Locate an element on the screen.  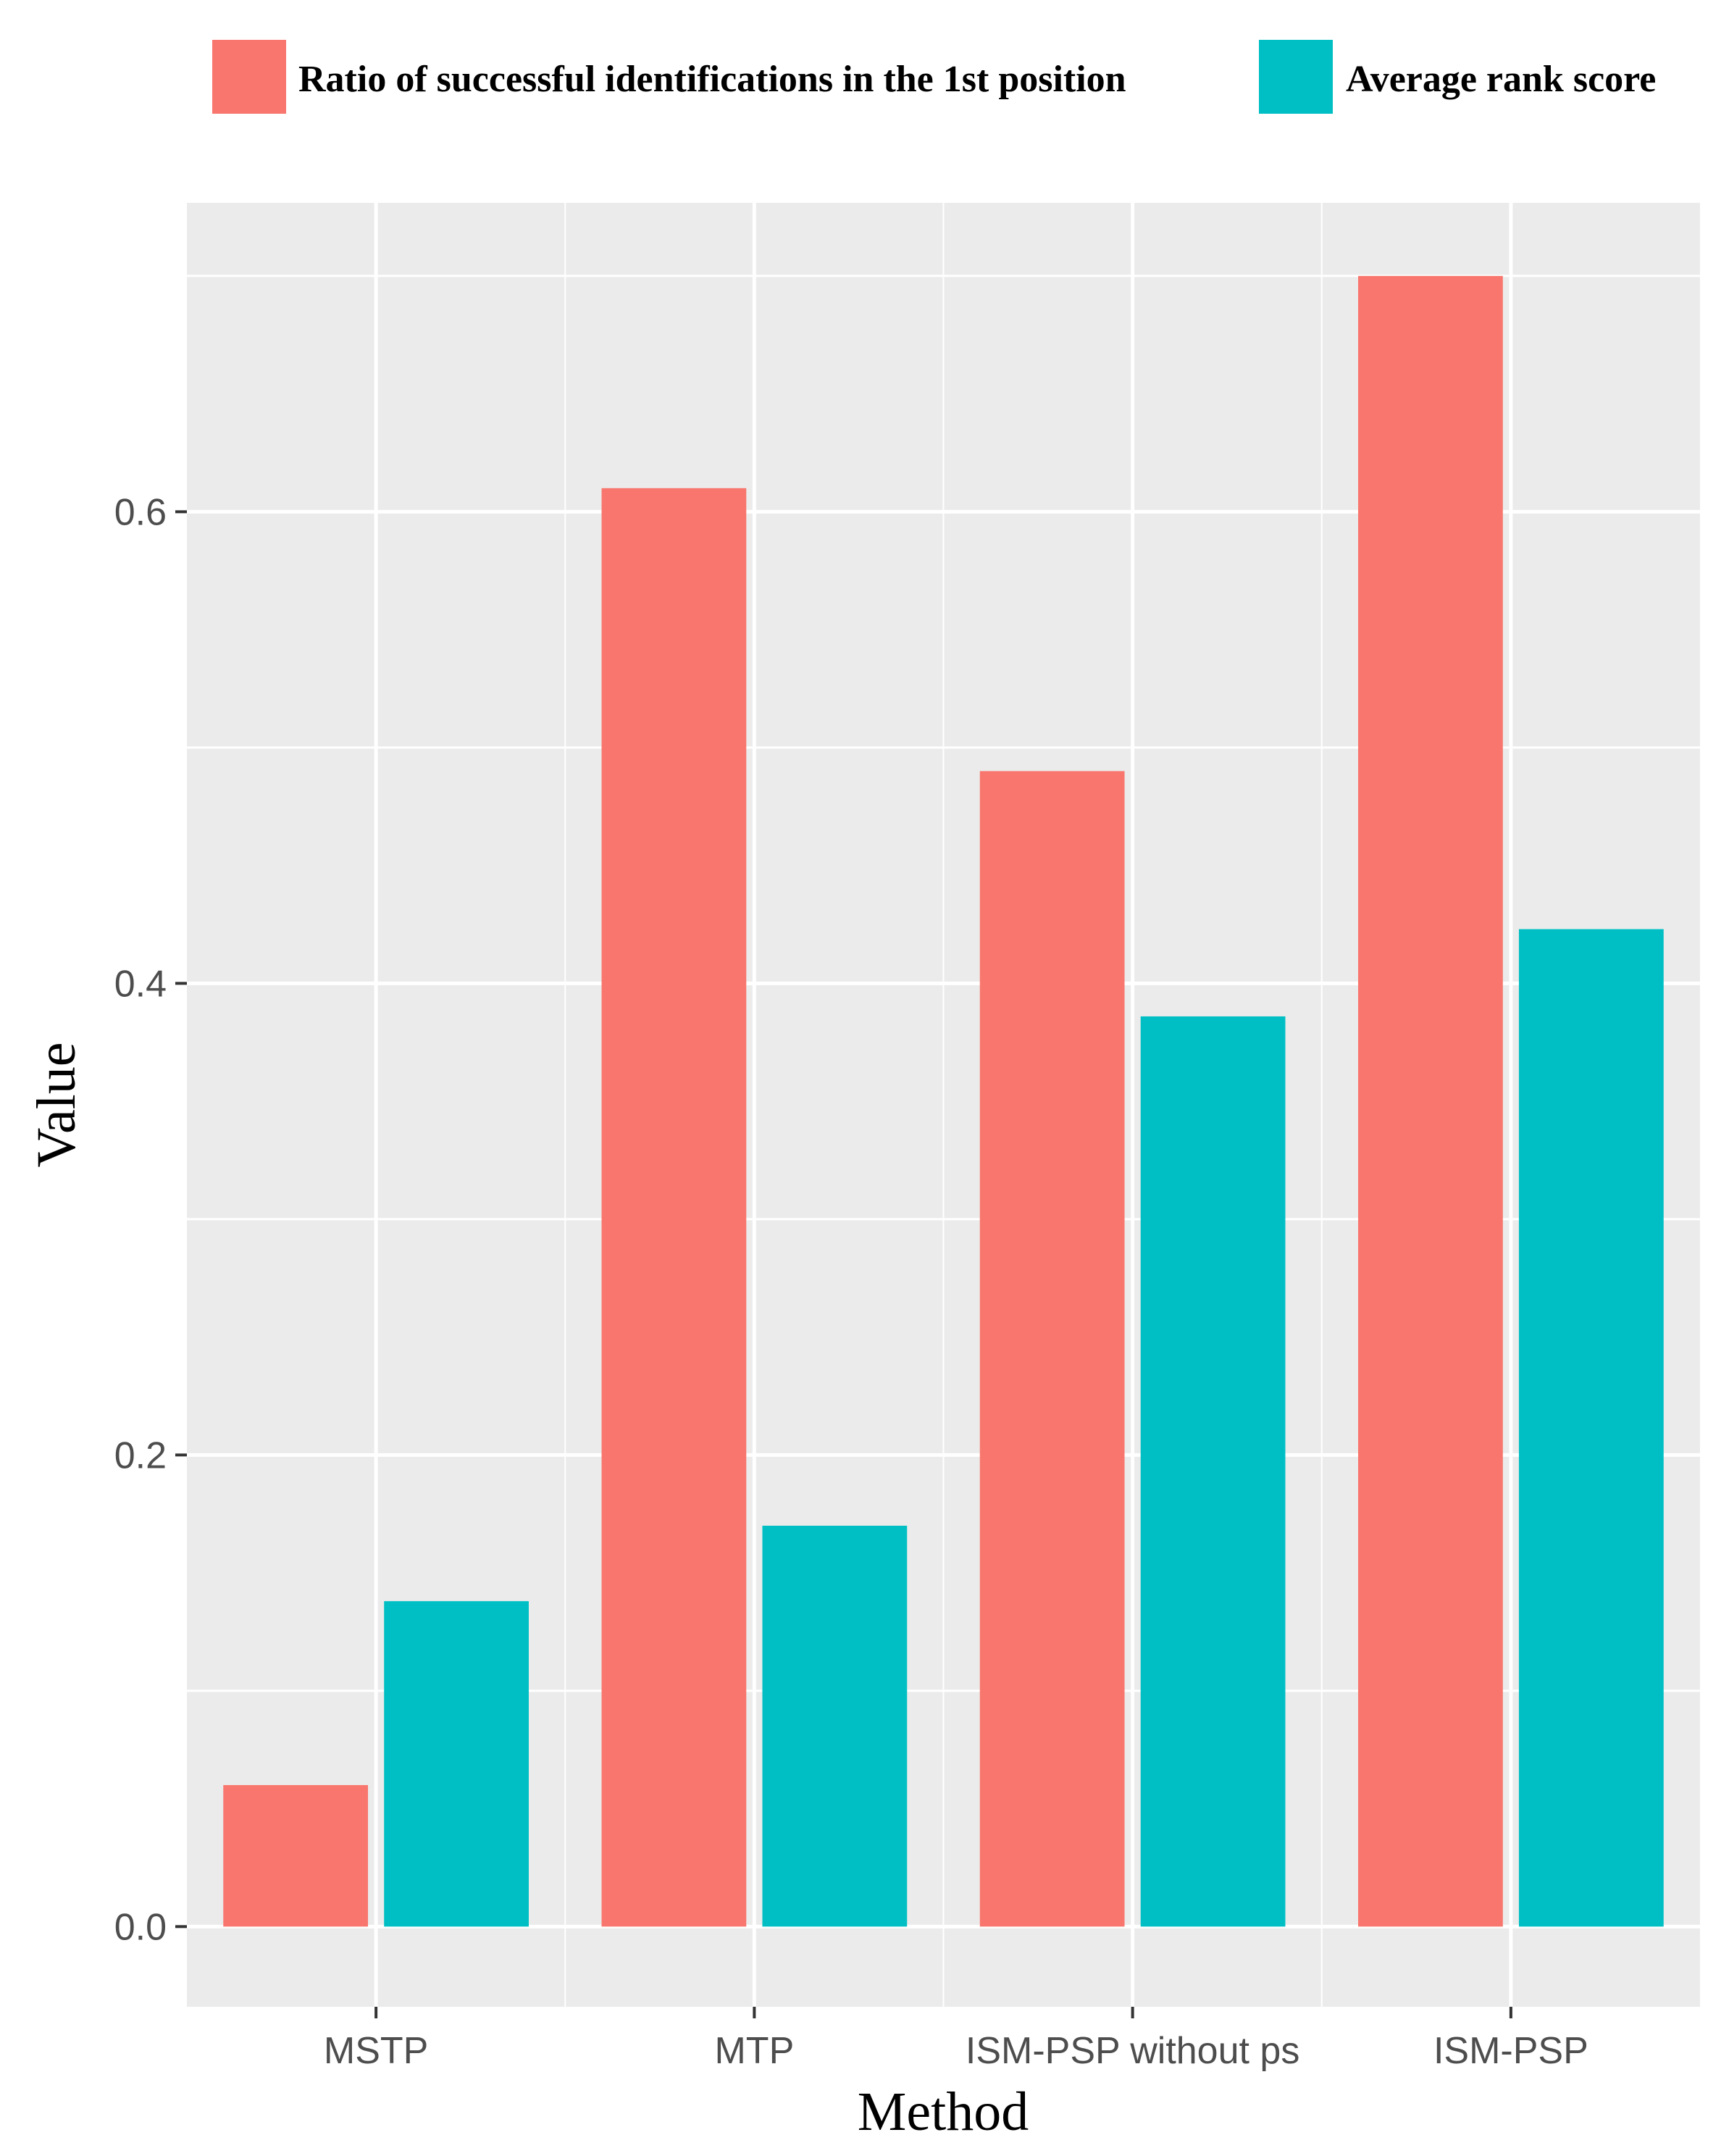
x-axis-title: Method is located at coordinates (943, 2111).